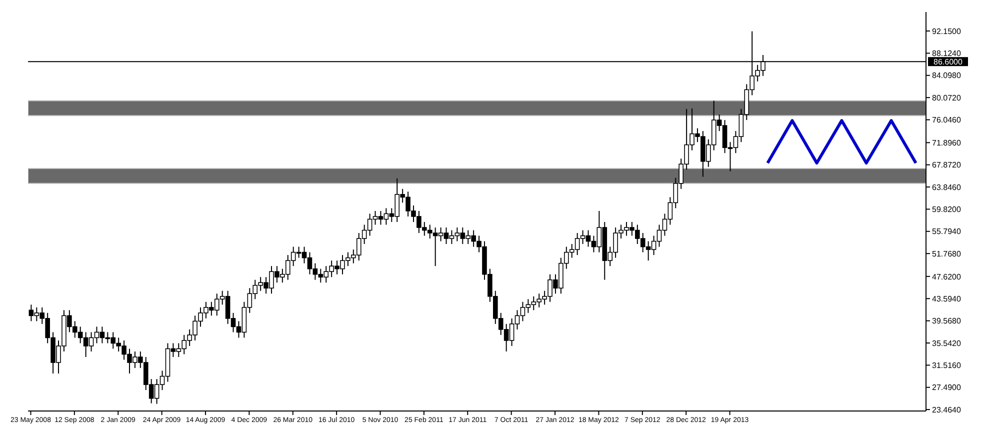 The image size is (981, 443). What do you see at coordinates (947, 187) in the screenshot?
I see `y-tick-label: 63.8460` at bounding box center [947, 187].